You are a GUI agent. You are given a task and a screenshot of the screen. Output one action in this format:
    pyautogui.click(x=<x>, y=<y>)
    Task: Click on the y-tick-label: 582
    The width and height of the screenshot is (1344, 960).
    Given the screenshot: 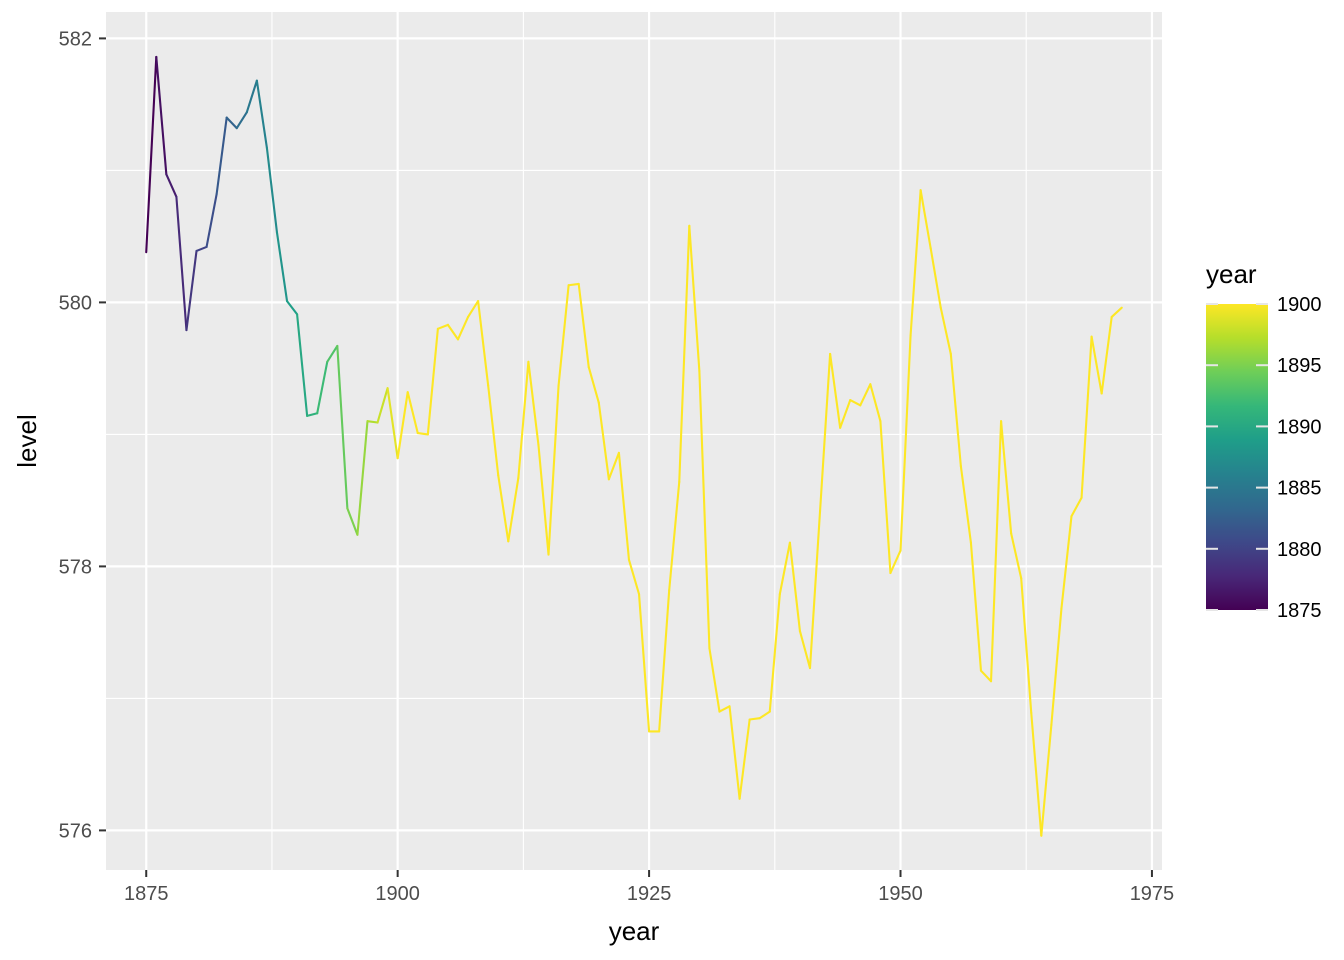 What is the action you would take?
    pyautogui.click(x=75, y=39)
    